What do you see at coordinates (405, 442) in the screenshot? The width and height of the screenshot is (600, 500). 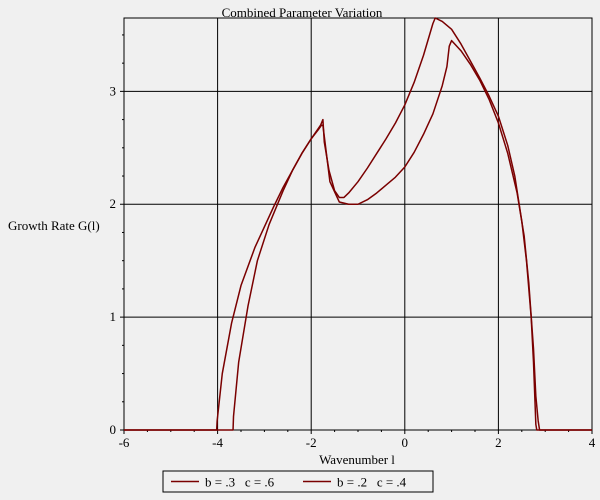 I see `x-tick-label: 0` at bounding box center [405, 442].